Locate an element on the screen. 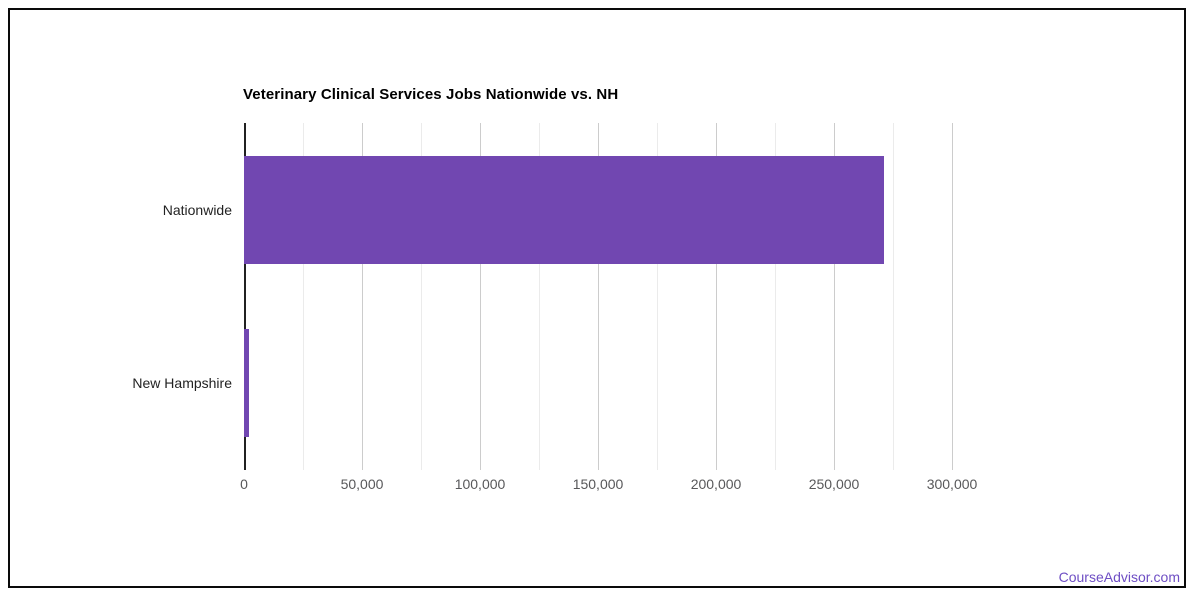  x-tick-label: 50,000 is located at coordinates (362, 484).